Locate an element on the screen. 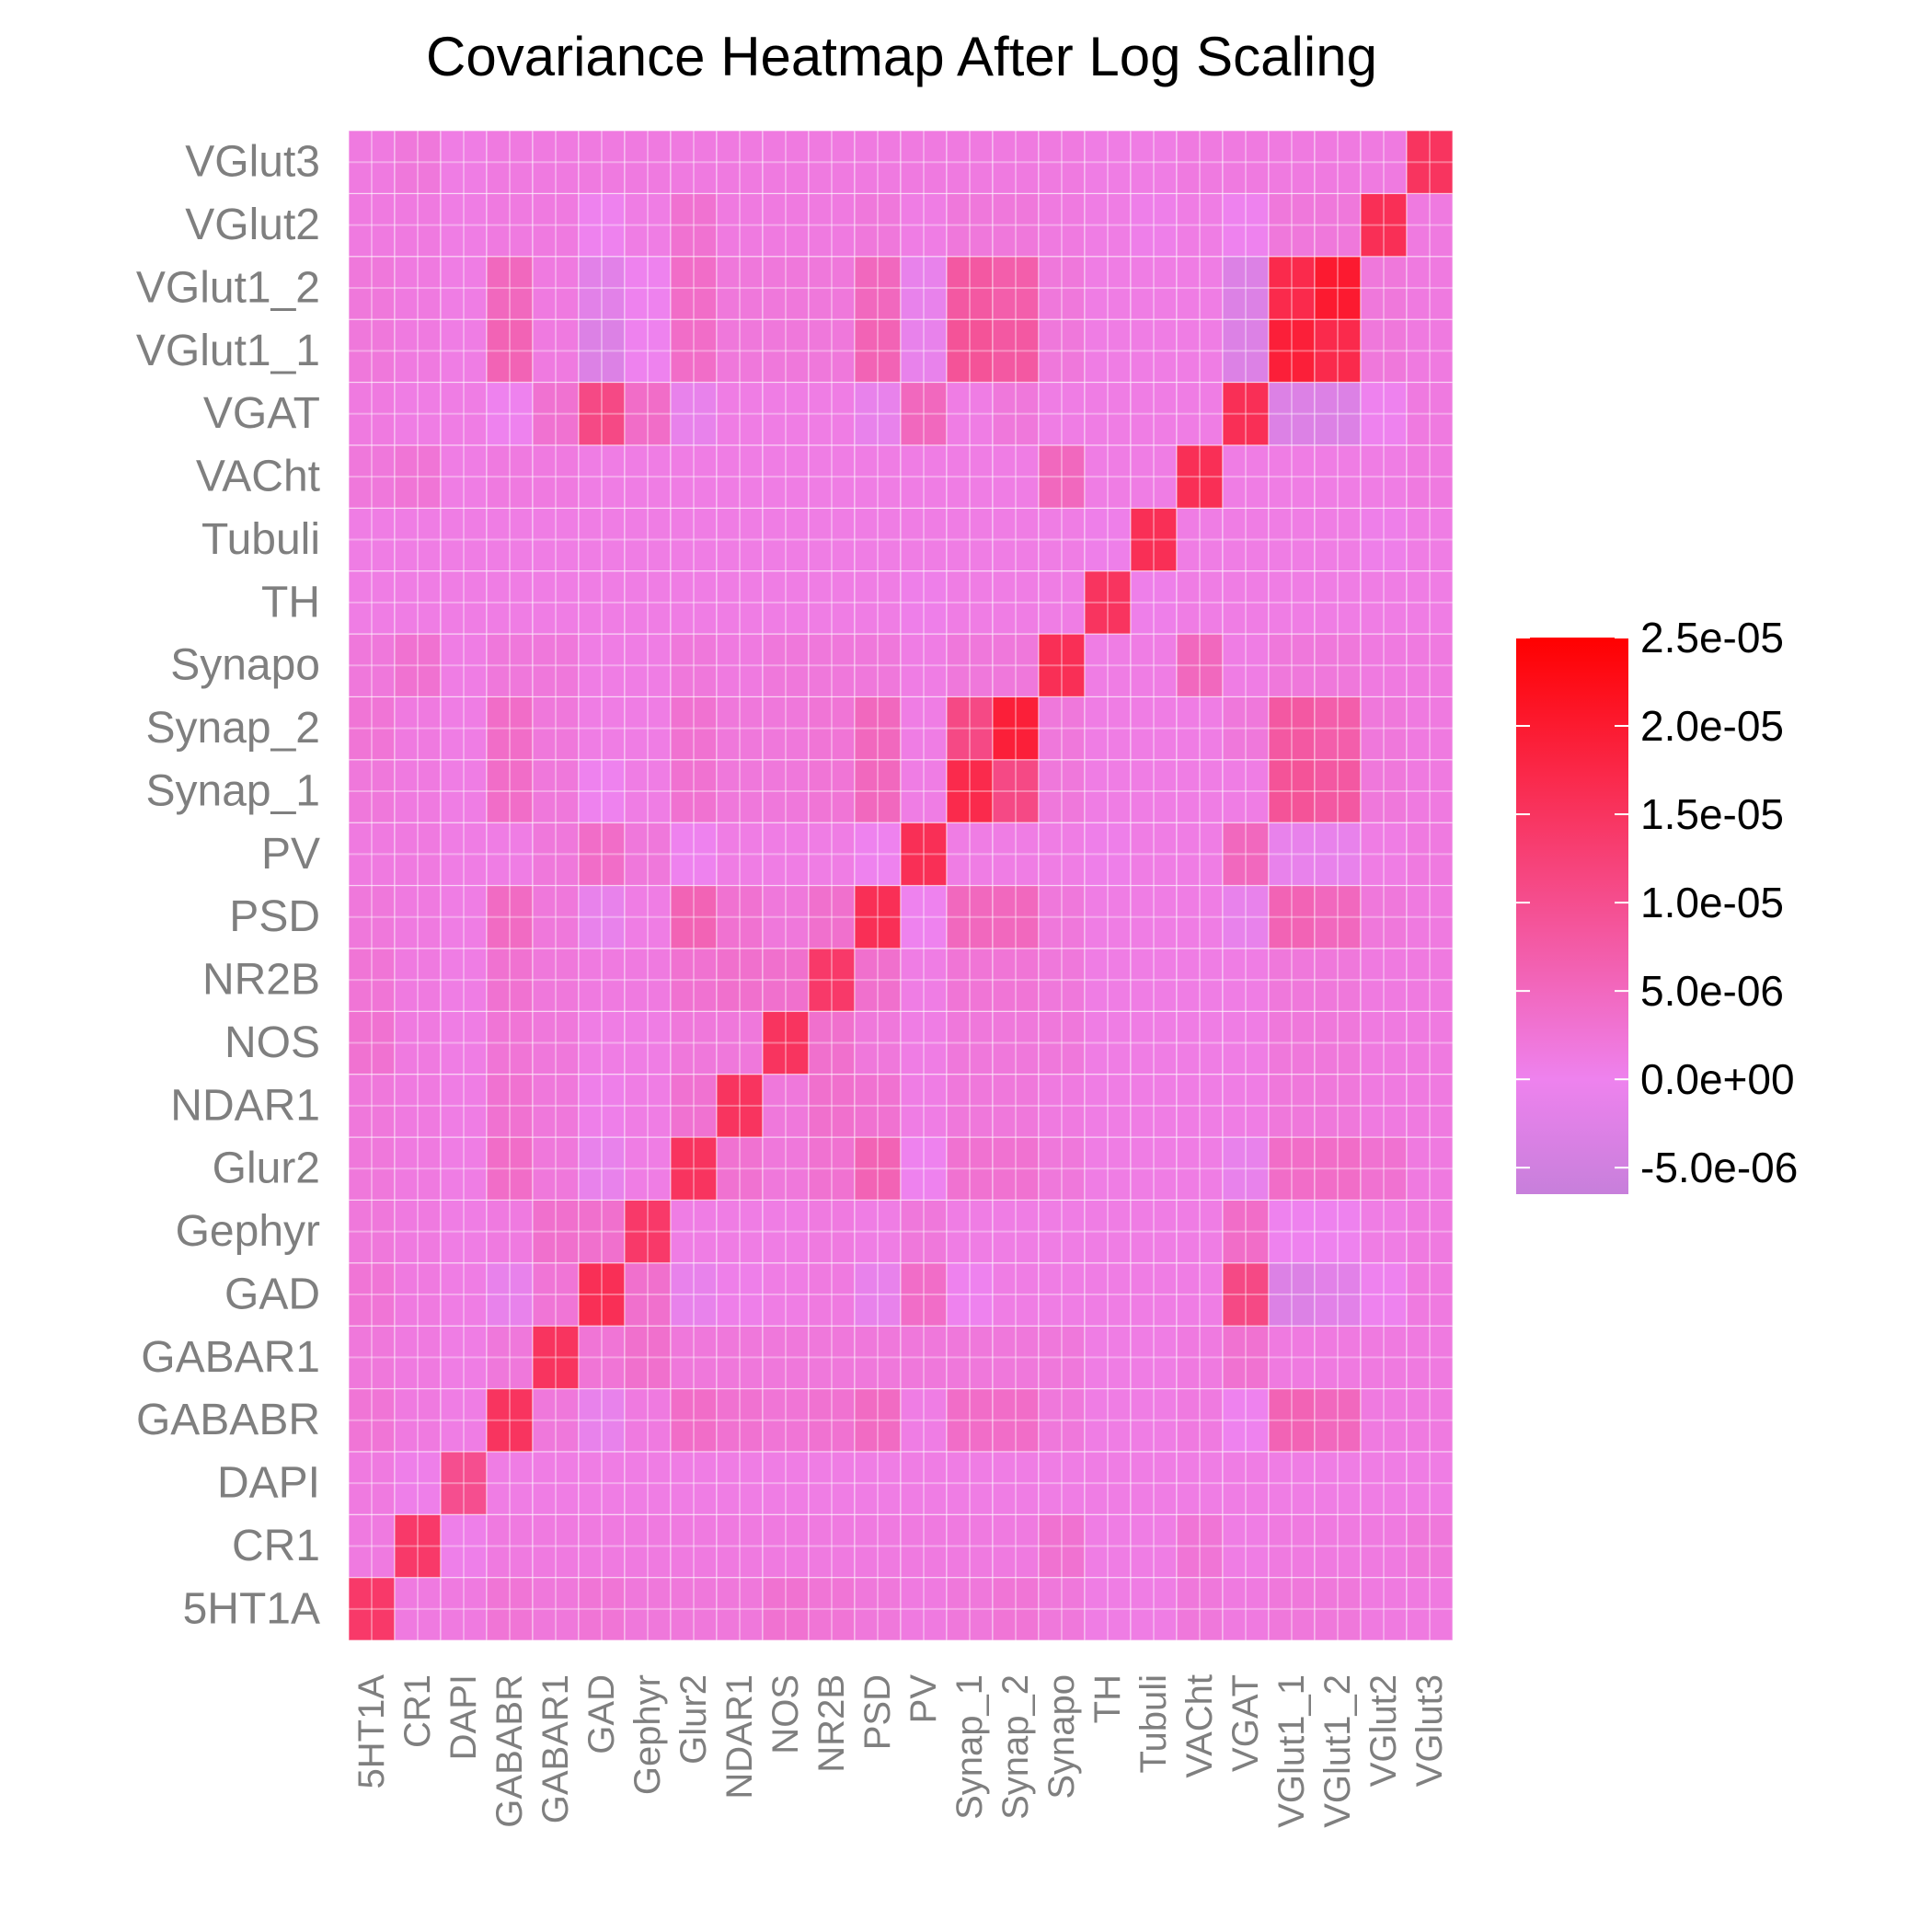  y-tick-label: VGAT is located at coordinates (261, 413).